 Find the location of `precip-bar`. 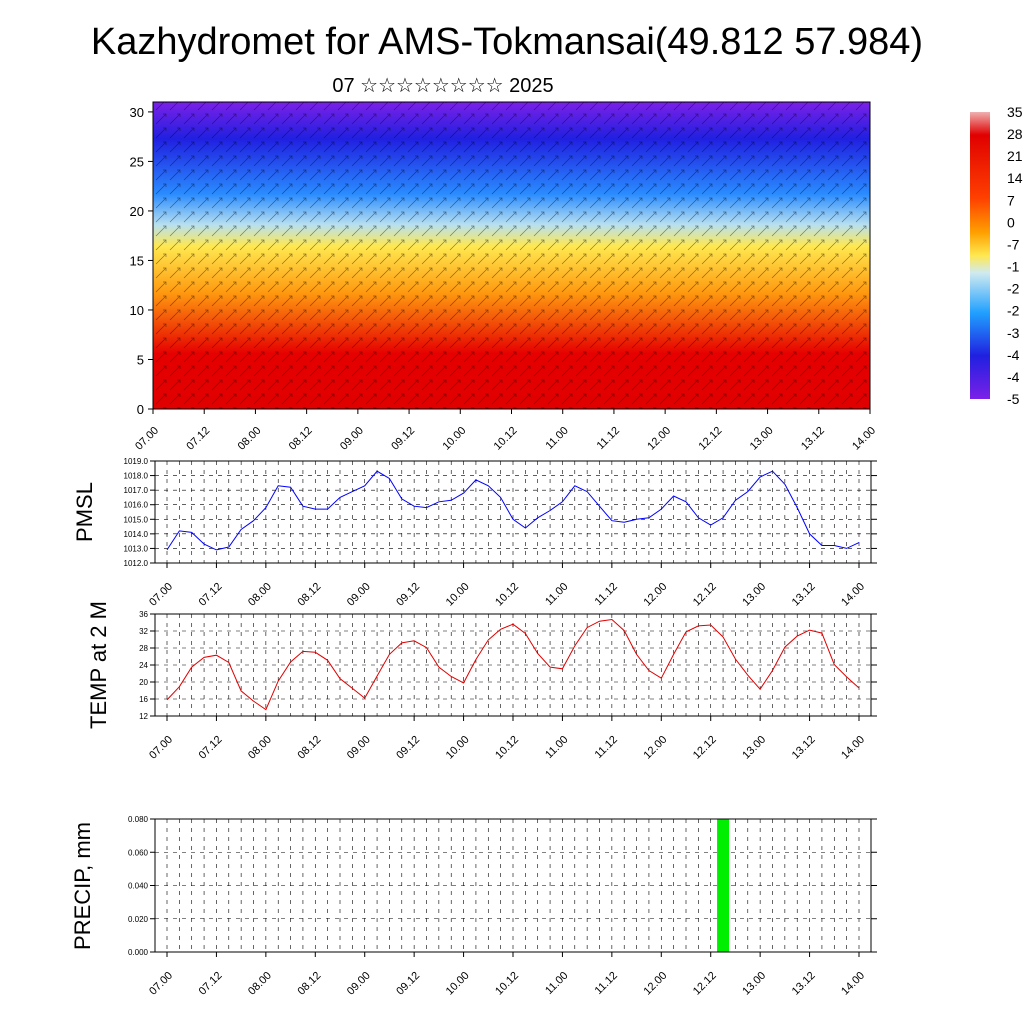

precip-bar is located at coordinates (723, 885).